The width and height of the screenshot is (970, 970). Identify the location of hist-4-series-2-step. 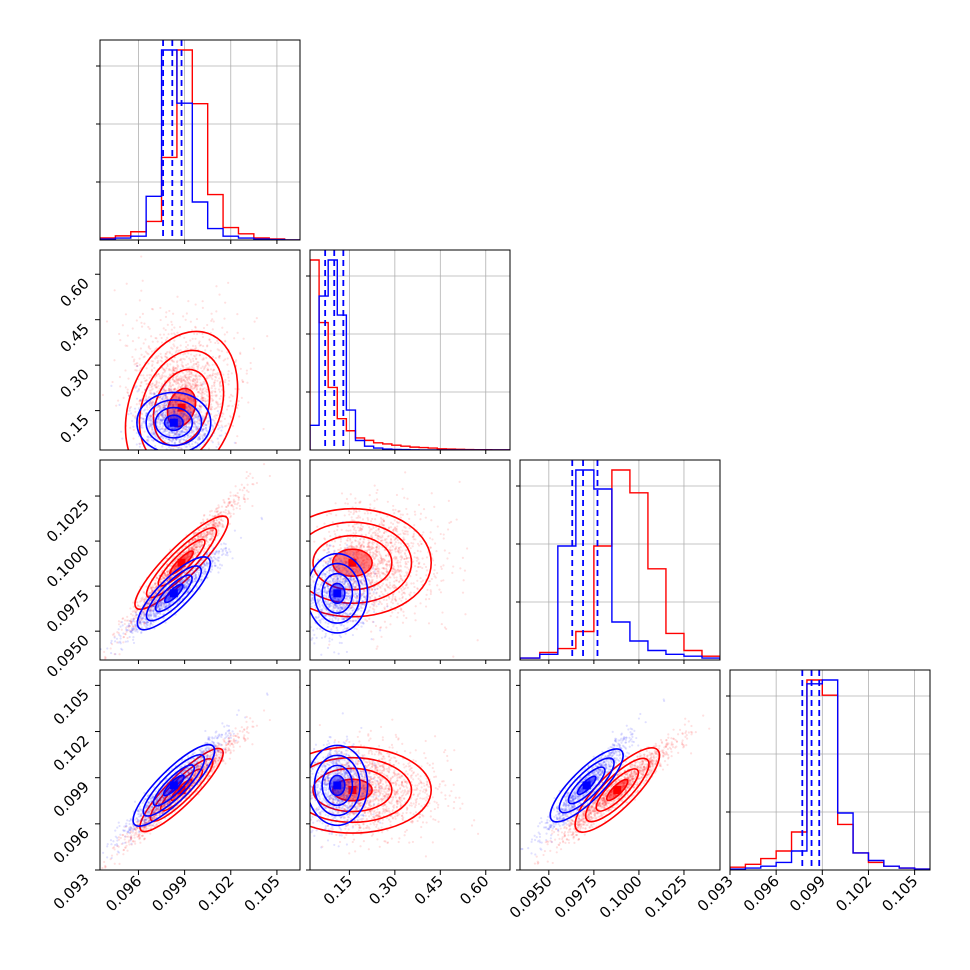
(830, 774).